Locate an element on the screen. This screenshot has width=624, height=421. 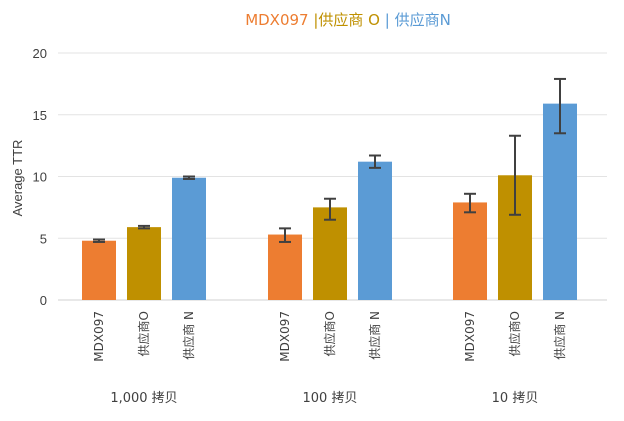
x-group-labels: 1,000 拷贝 100 拷贝 10 拷贝 is located at coordinates (324, 398).